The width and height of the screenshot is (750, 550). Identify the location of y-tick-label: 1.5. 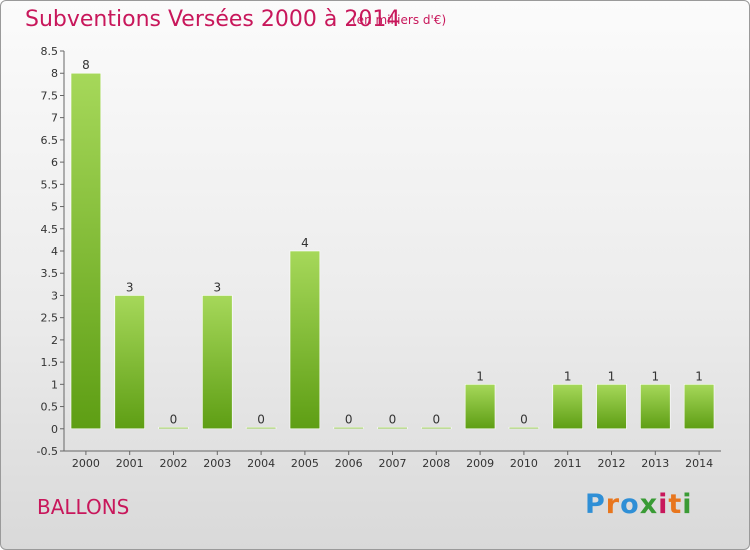
(50, 362).